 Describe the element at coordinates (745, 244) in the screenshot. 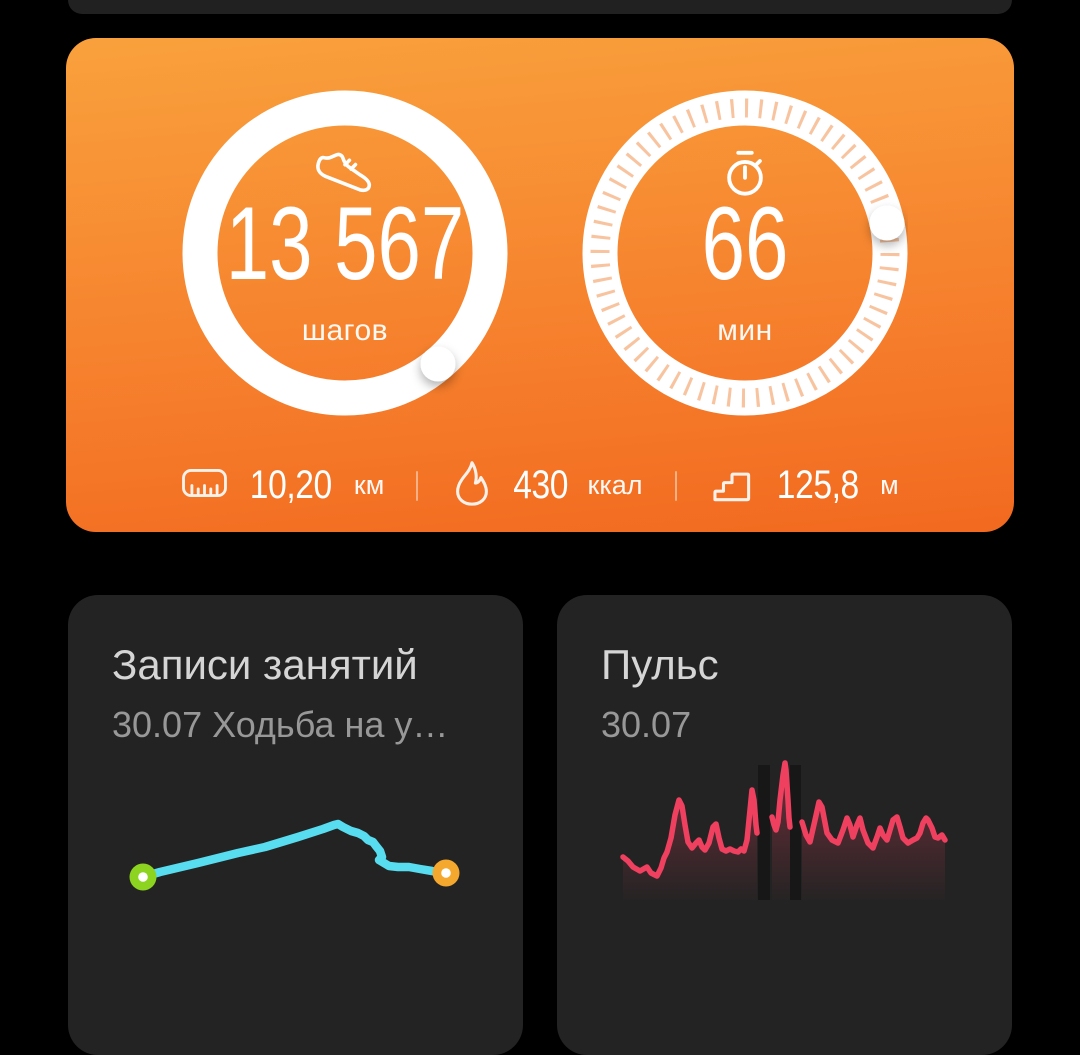

I see `minutes-value: 66` at that location.